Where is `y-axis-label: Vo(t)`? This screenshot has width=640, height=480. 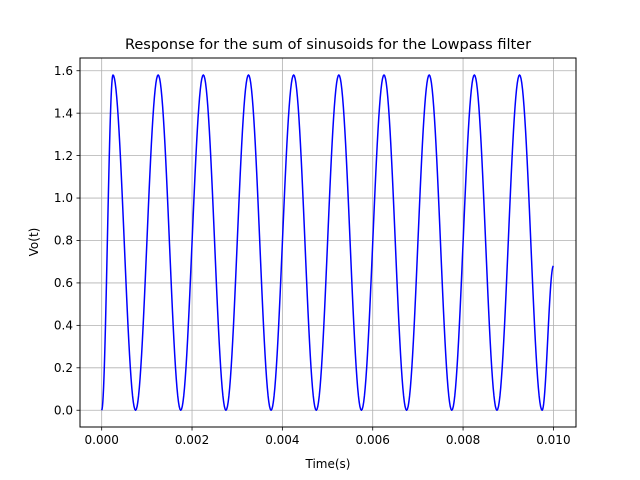 y-axis-label: Vo(t) is located at coordinates (34, 242).